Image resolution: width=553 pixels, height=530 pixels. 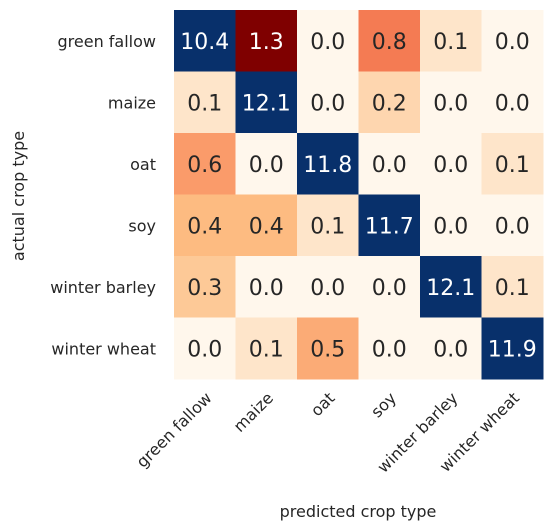 I want to click on cell-value-label: 0.8, so click(x=389, y=42).